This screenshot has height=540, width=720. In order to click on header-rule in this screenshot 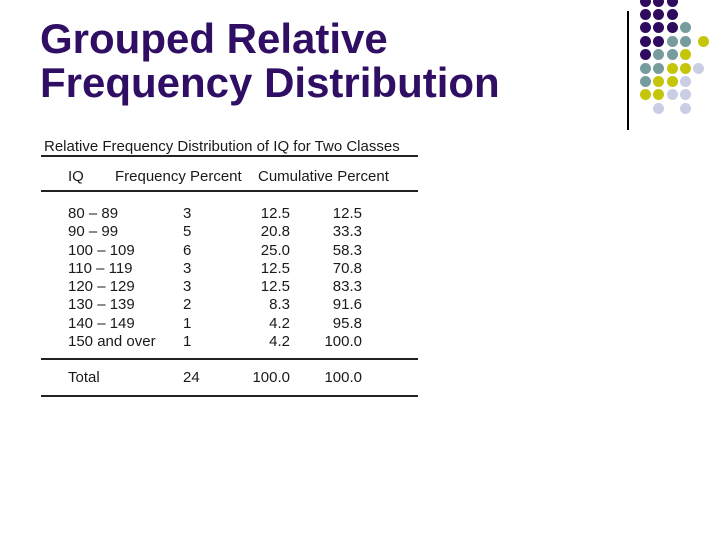, I will do `click(229, 191)`.